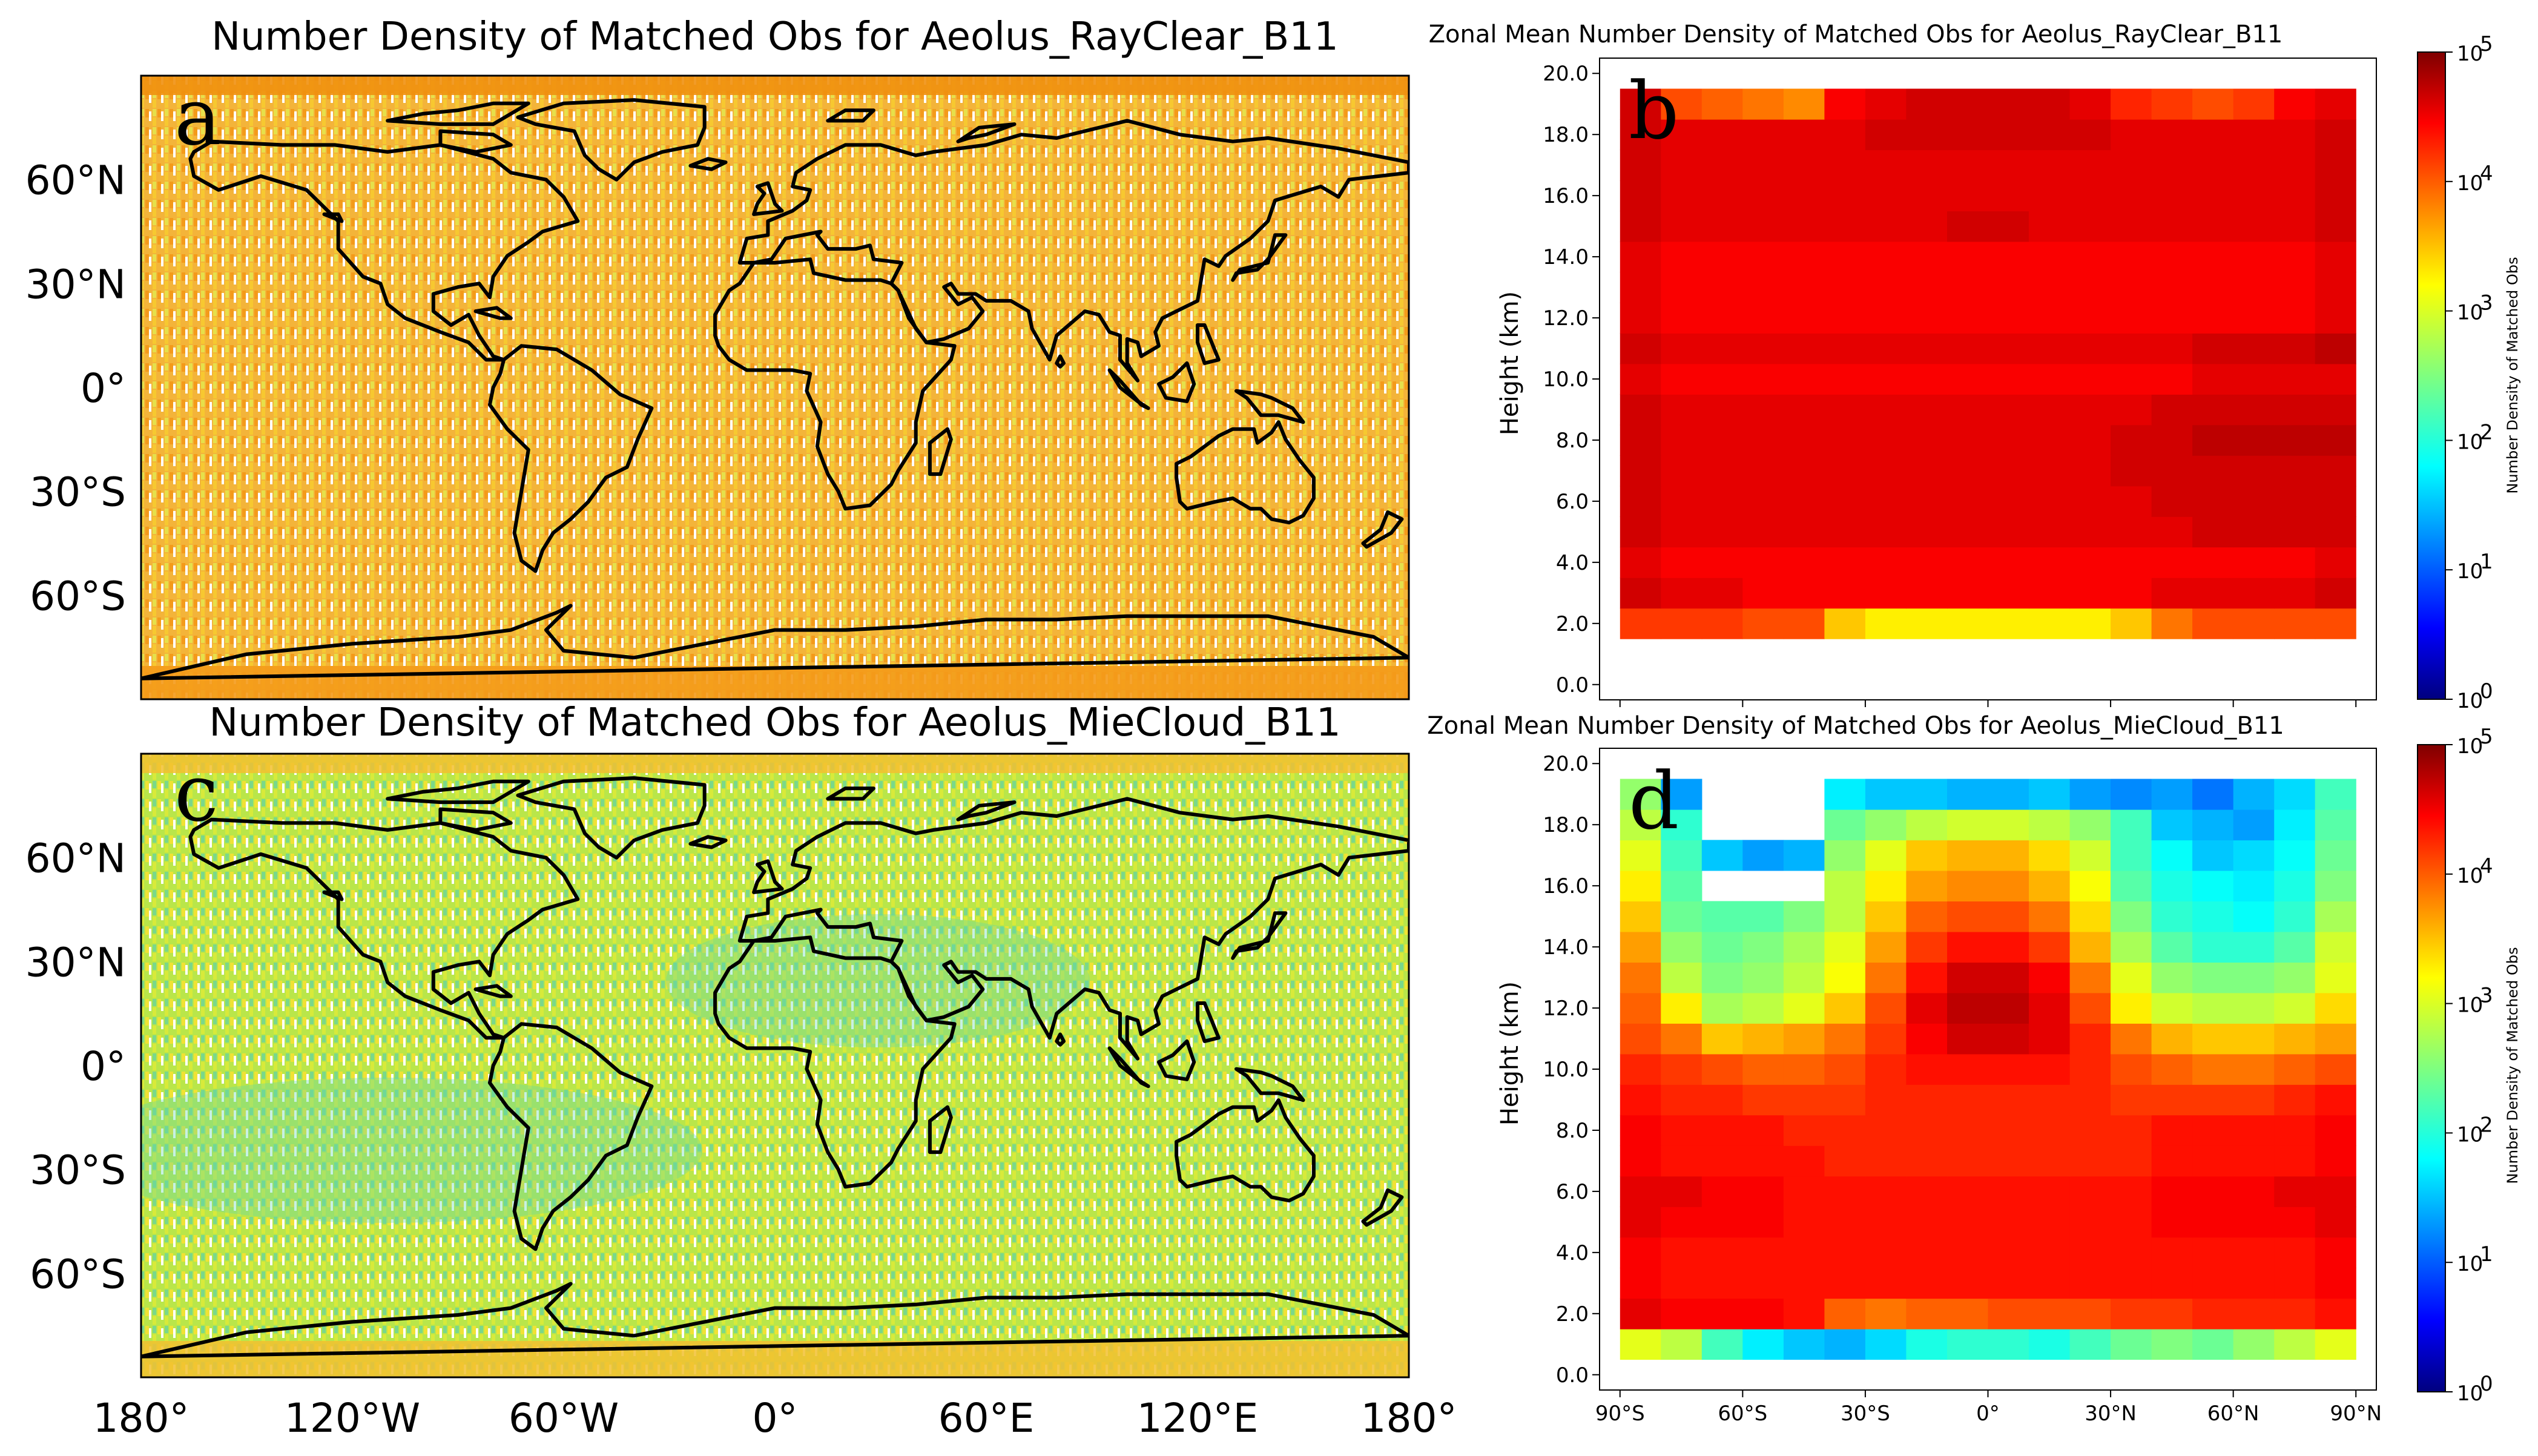  I want to click on panel-b-ylabel: Height (km), so click(1510, 363).